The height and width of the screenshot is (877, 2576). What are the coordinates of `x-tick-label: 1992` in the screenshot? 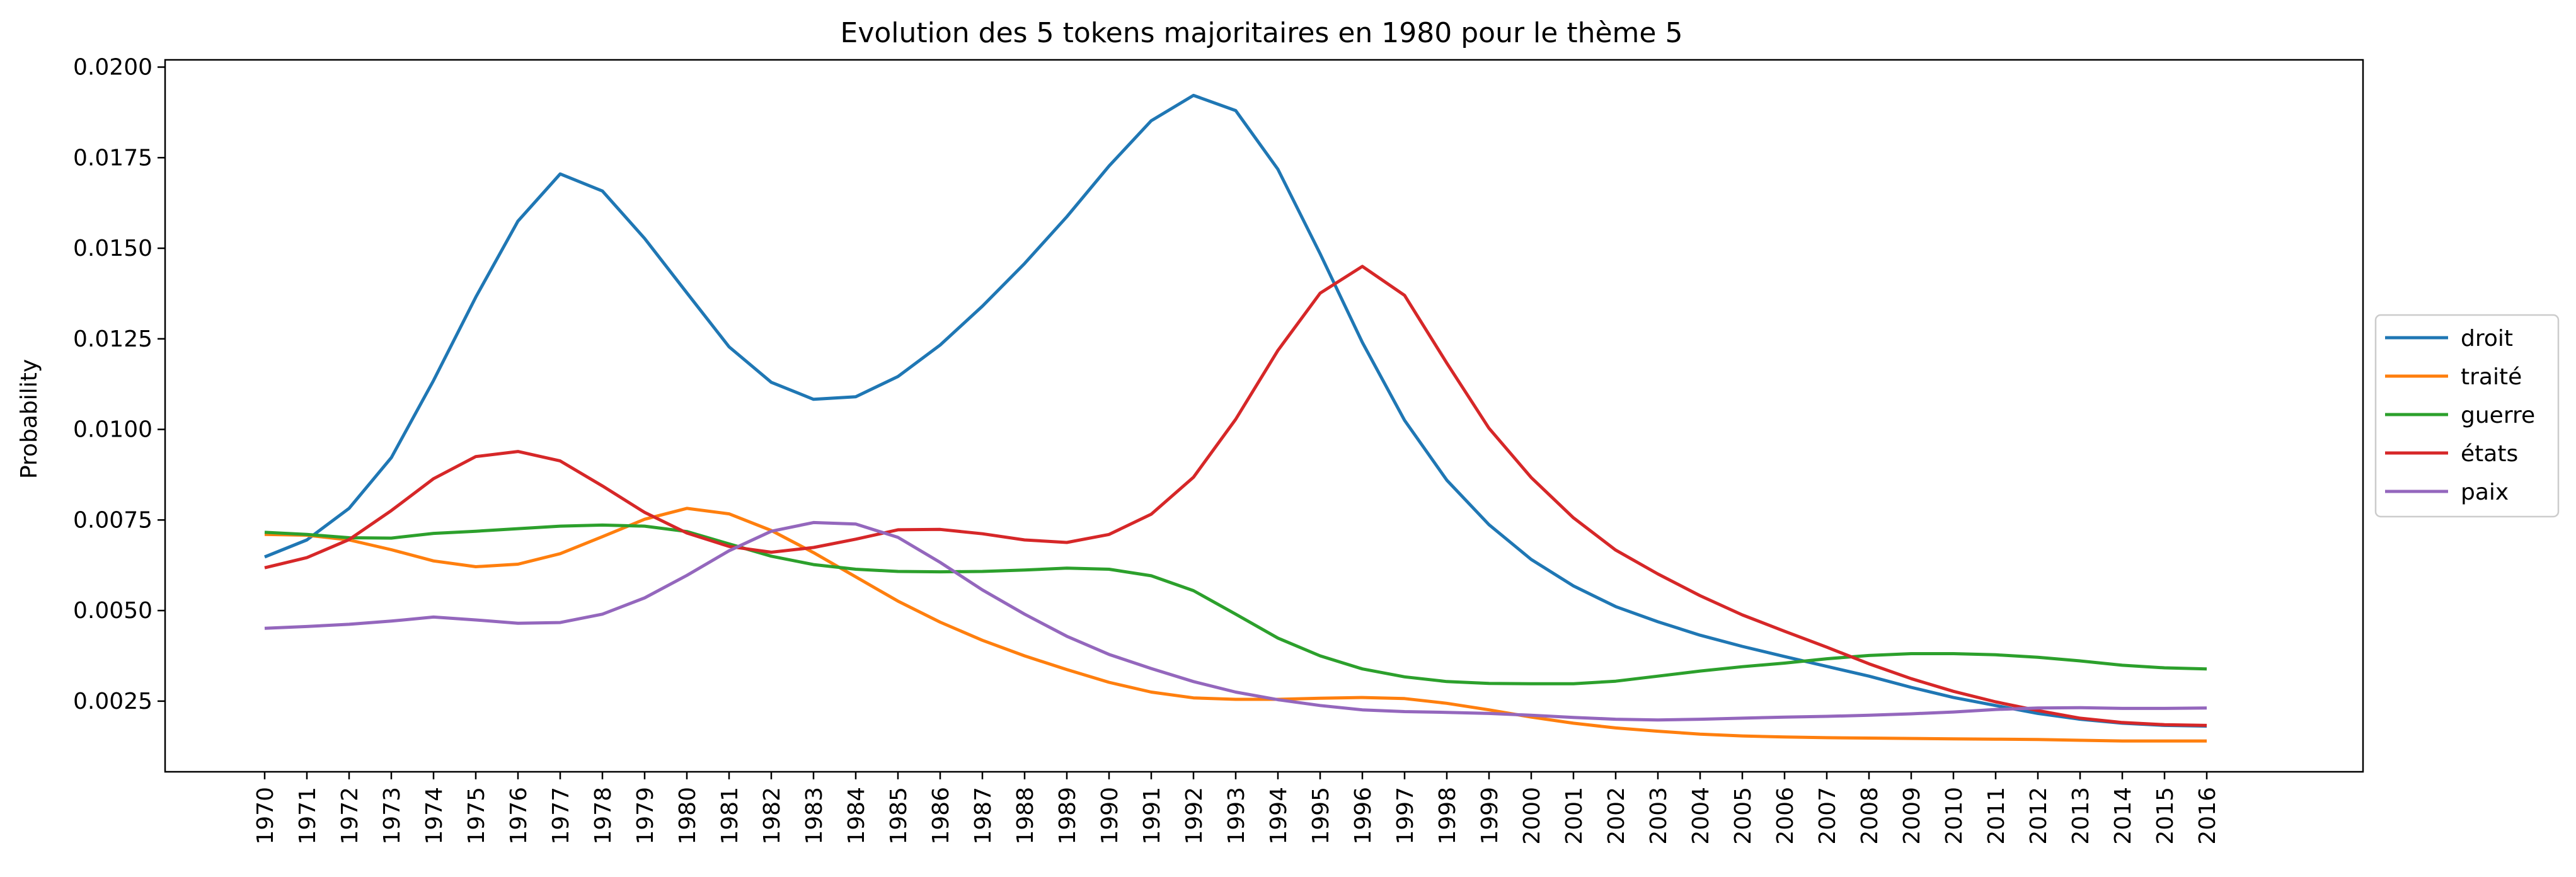 It's located at (1194, 816).